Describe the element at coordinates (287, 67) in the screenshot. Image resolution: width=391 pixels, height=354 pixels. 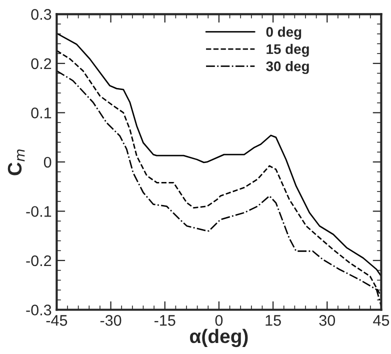
I see `legend-label: 30 deg` at that location.